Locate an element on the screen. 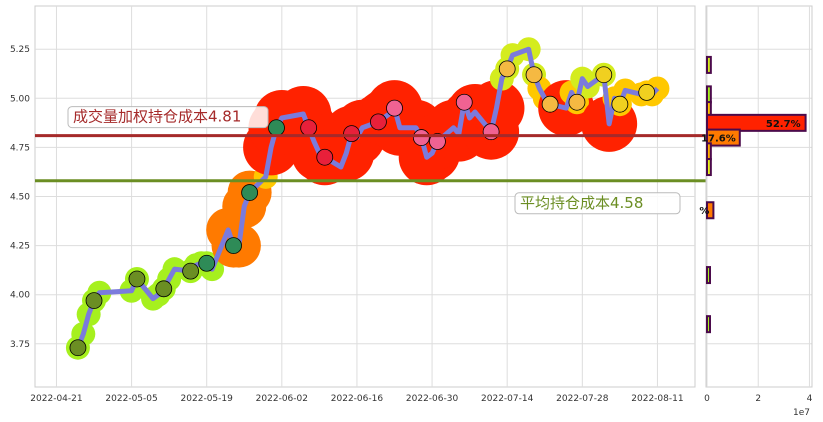 The height and width of the screenshot is (422, 823). hist-bar-label: 17.6% is located at coordinates (718, 139).